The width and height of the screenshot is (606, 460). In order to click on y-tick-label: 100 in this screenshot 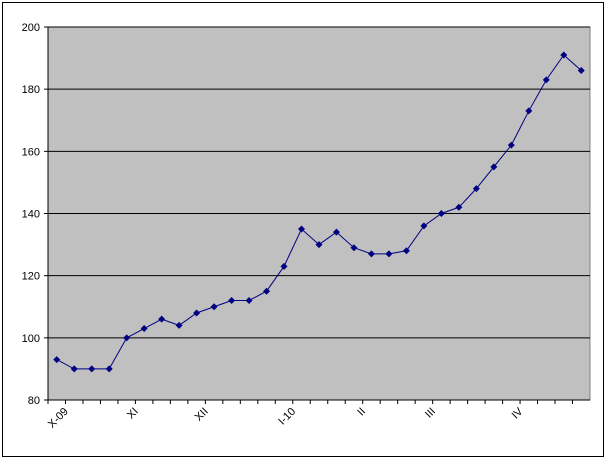, I will do `click(31, 339)`.